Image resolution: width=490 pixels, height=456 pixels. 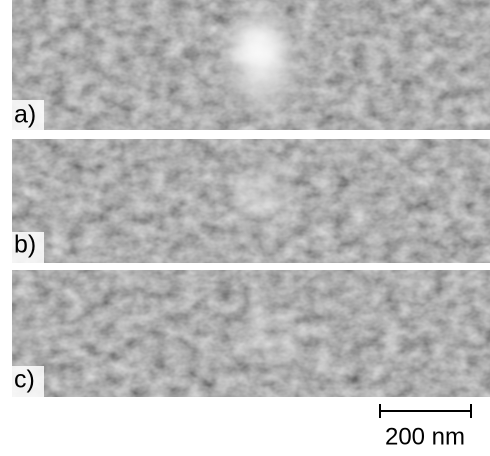 What do you see at coordinates (24, 380) in the screenshot?
I see `panel-label: c)` at bounding box center [24, 380].